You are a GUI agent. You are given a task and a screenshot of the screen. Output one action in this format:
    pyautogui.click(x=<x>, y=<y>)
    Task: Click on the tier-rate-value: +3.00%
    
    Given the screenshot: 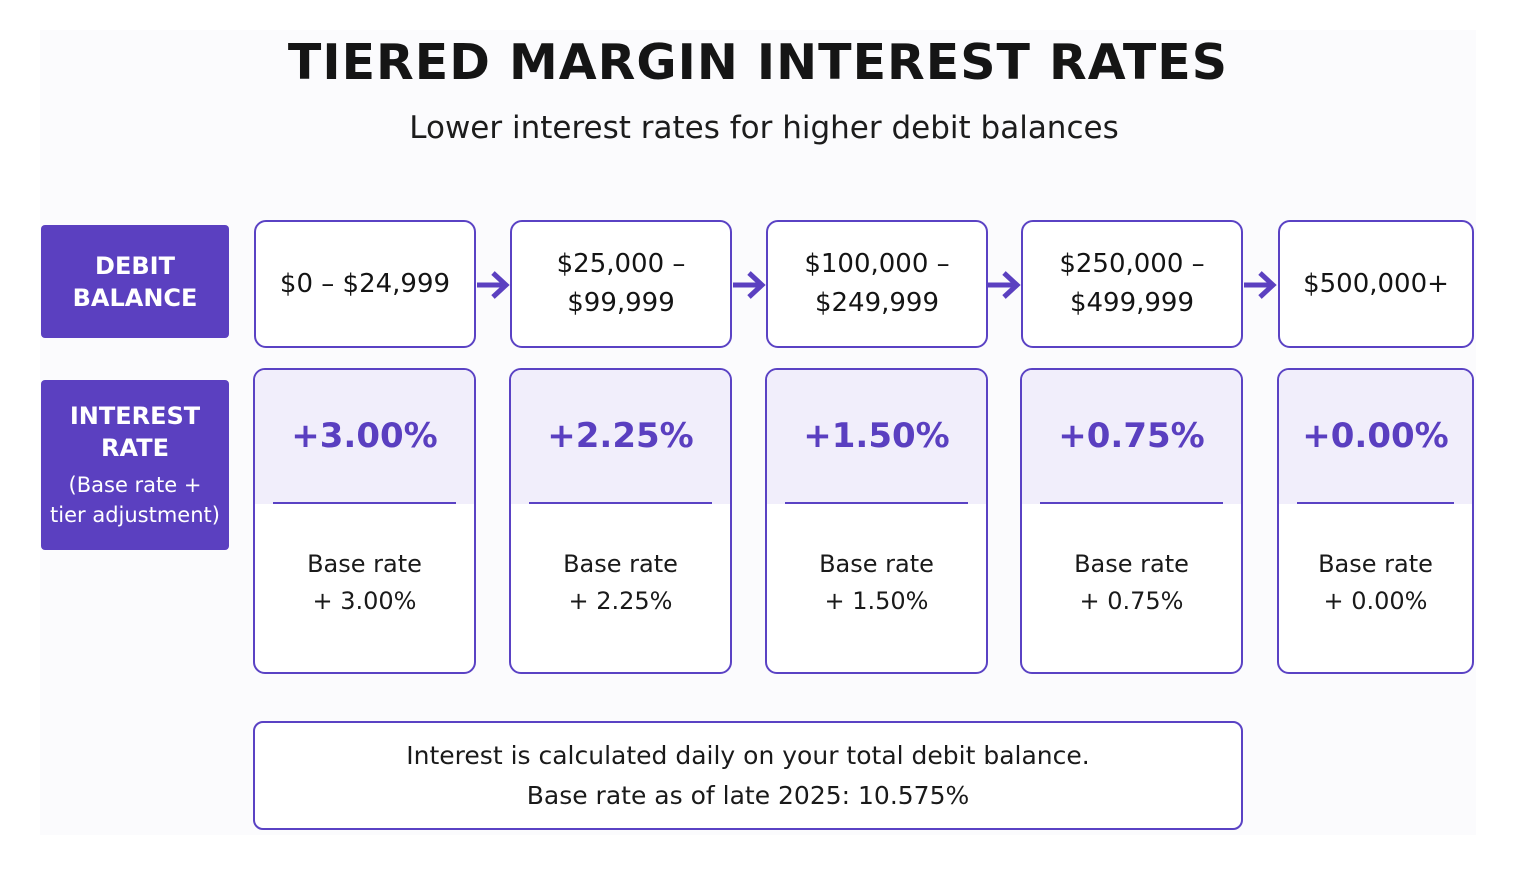 What is the action you would take?
    pyautogui.click(x=364, y=436)
    